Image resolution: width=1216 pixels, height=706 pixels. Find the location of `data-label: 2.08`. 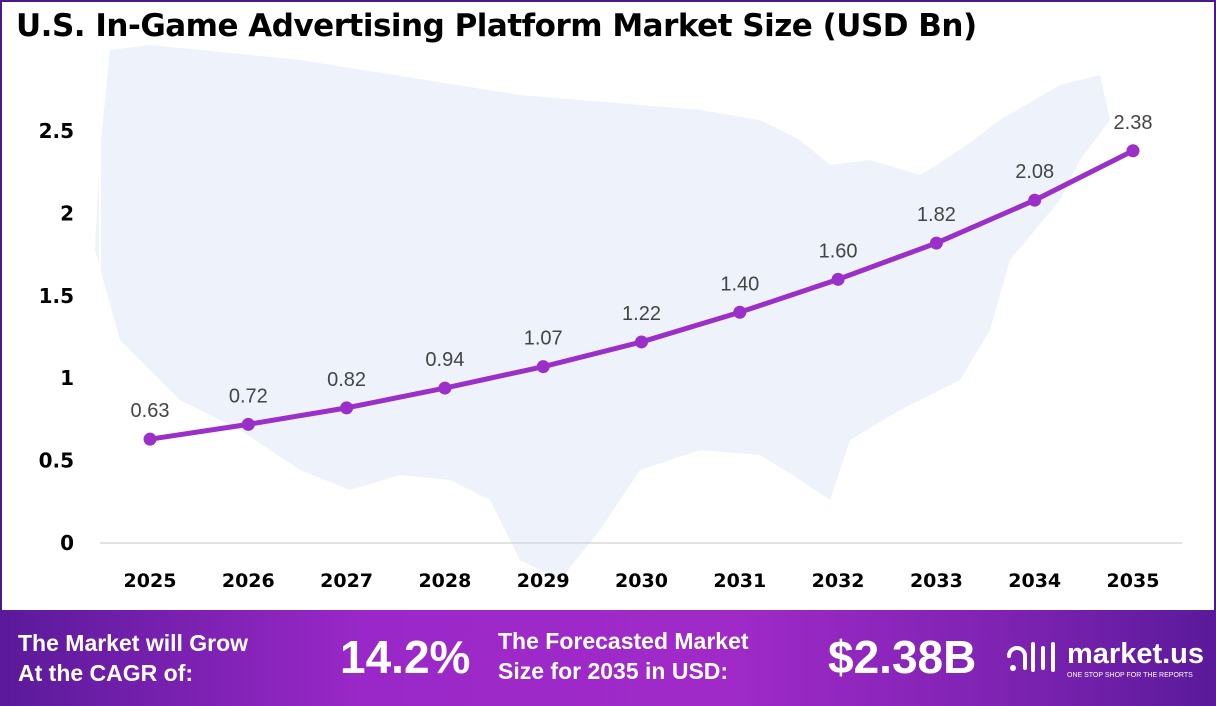

data-label: 2.08 is located at coordinates (1034, 172).